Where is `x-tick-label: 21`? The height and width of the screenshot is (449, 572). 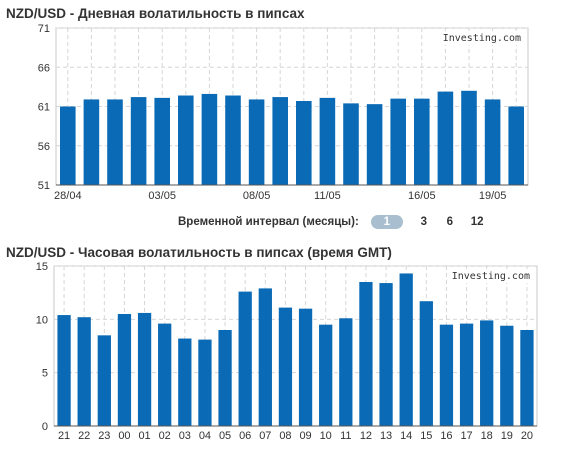 x-tick-label: 21 is located at coordinates (64, 436).